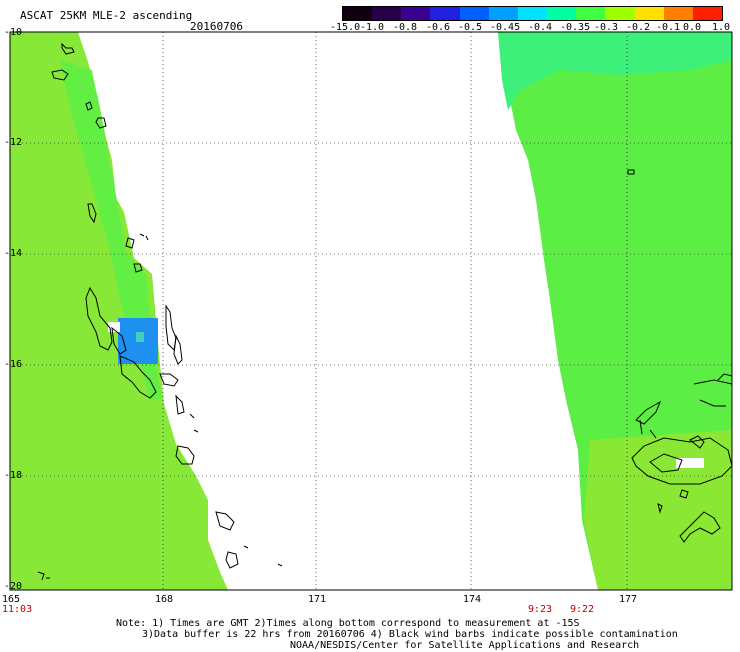  I want to click on lon-label: 177, so click(628, 599).